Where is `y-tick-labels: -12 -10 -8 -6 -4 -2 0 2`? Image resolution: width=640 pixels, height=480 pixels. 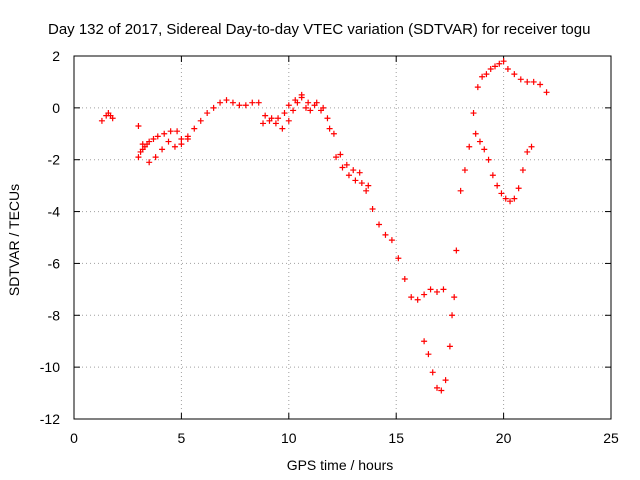 y-tick-labels: -12 -10 -8 -6 -4 -2 0 2 is located at coordinates (50, 237).